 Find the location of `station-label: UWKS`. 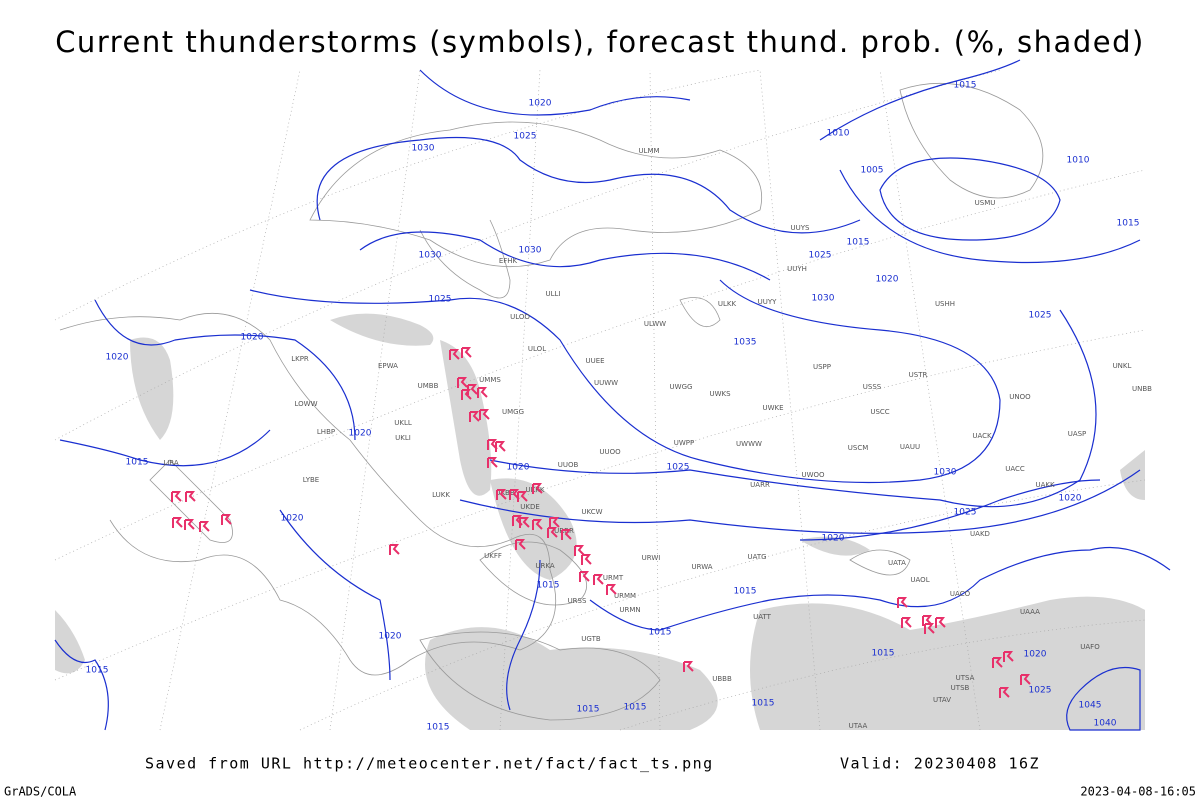

station-label: UWKS is located at coordinates (720, 394).